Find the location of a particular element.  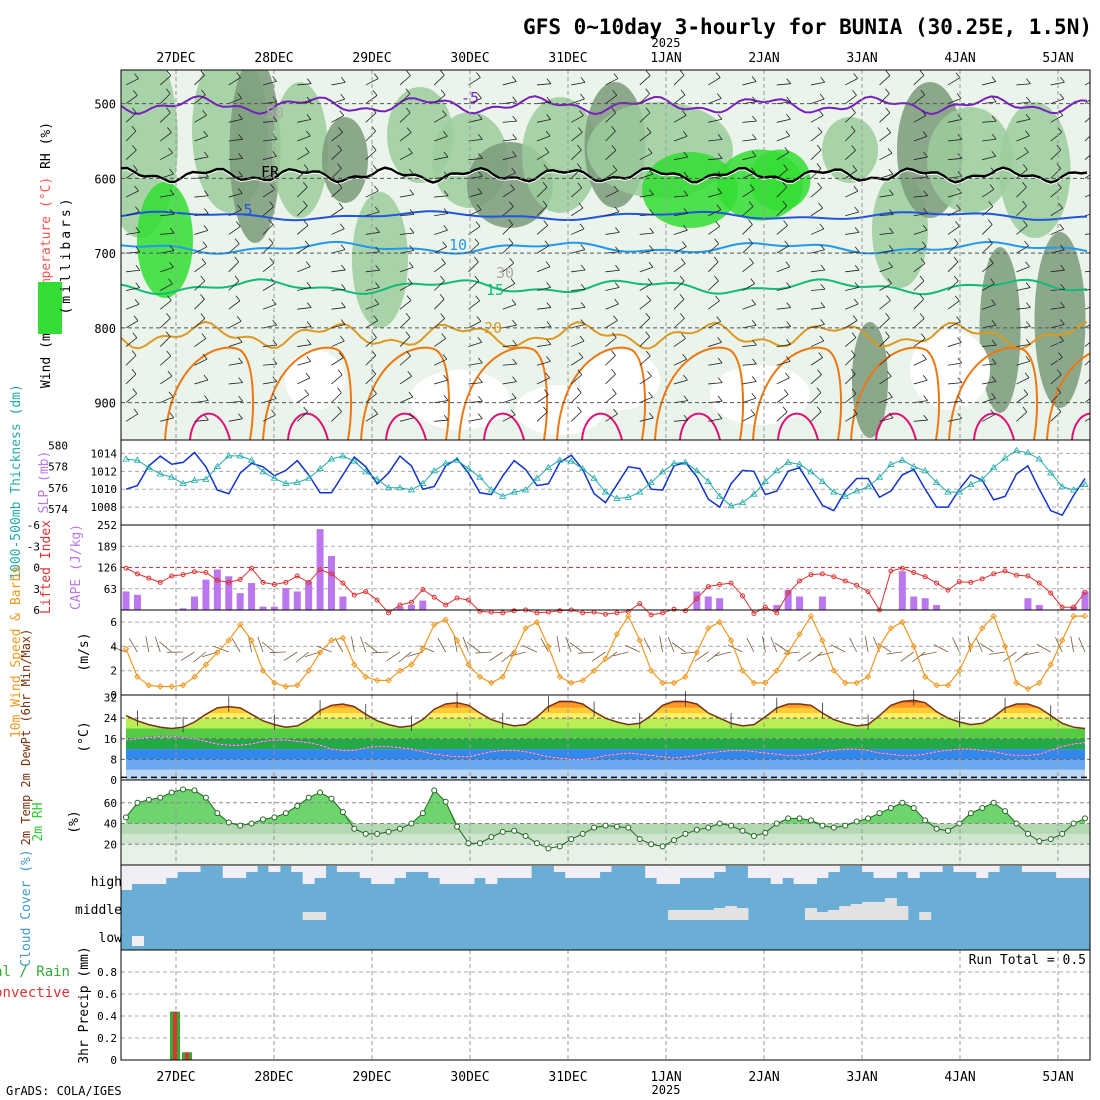

date-label: 31DEC is located at coordinates (567, 1077).